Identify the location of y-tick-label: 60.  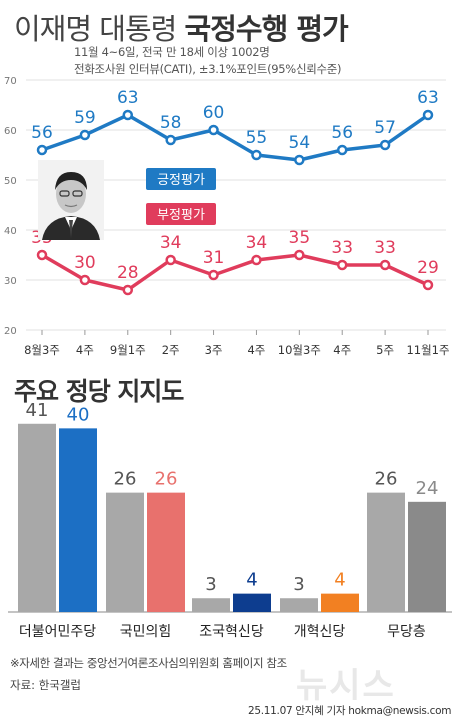
(10, 131).